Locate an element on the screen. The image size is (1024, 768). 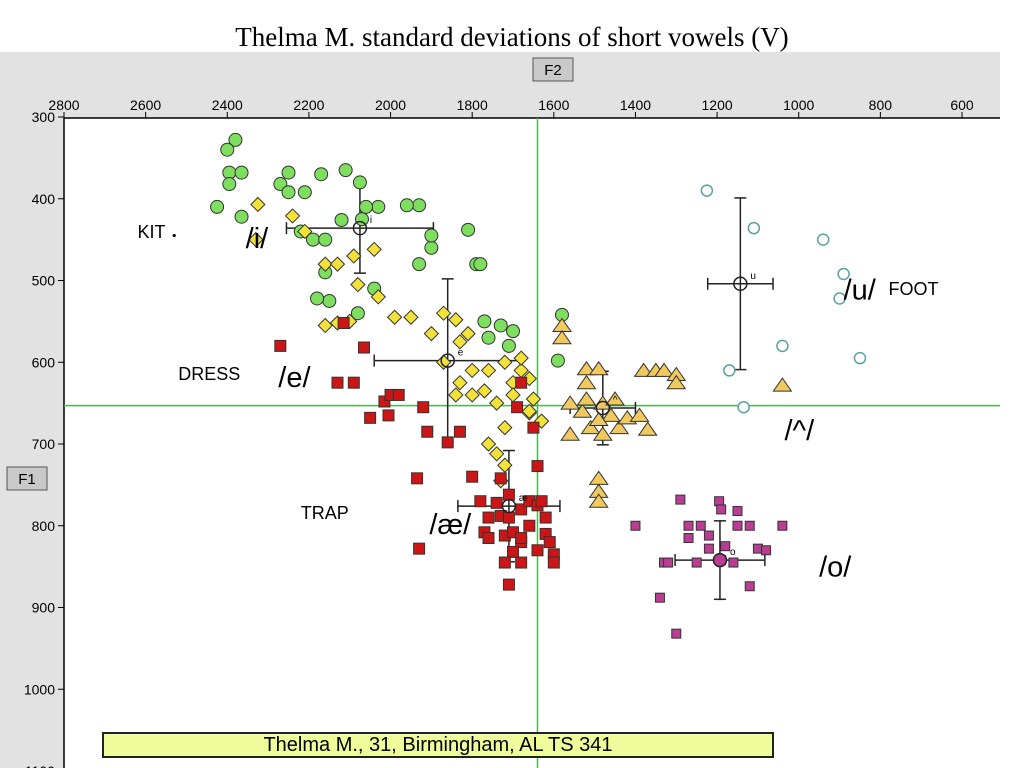
y-tick-label: 500 is located at coordinates (44, 281).